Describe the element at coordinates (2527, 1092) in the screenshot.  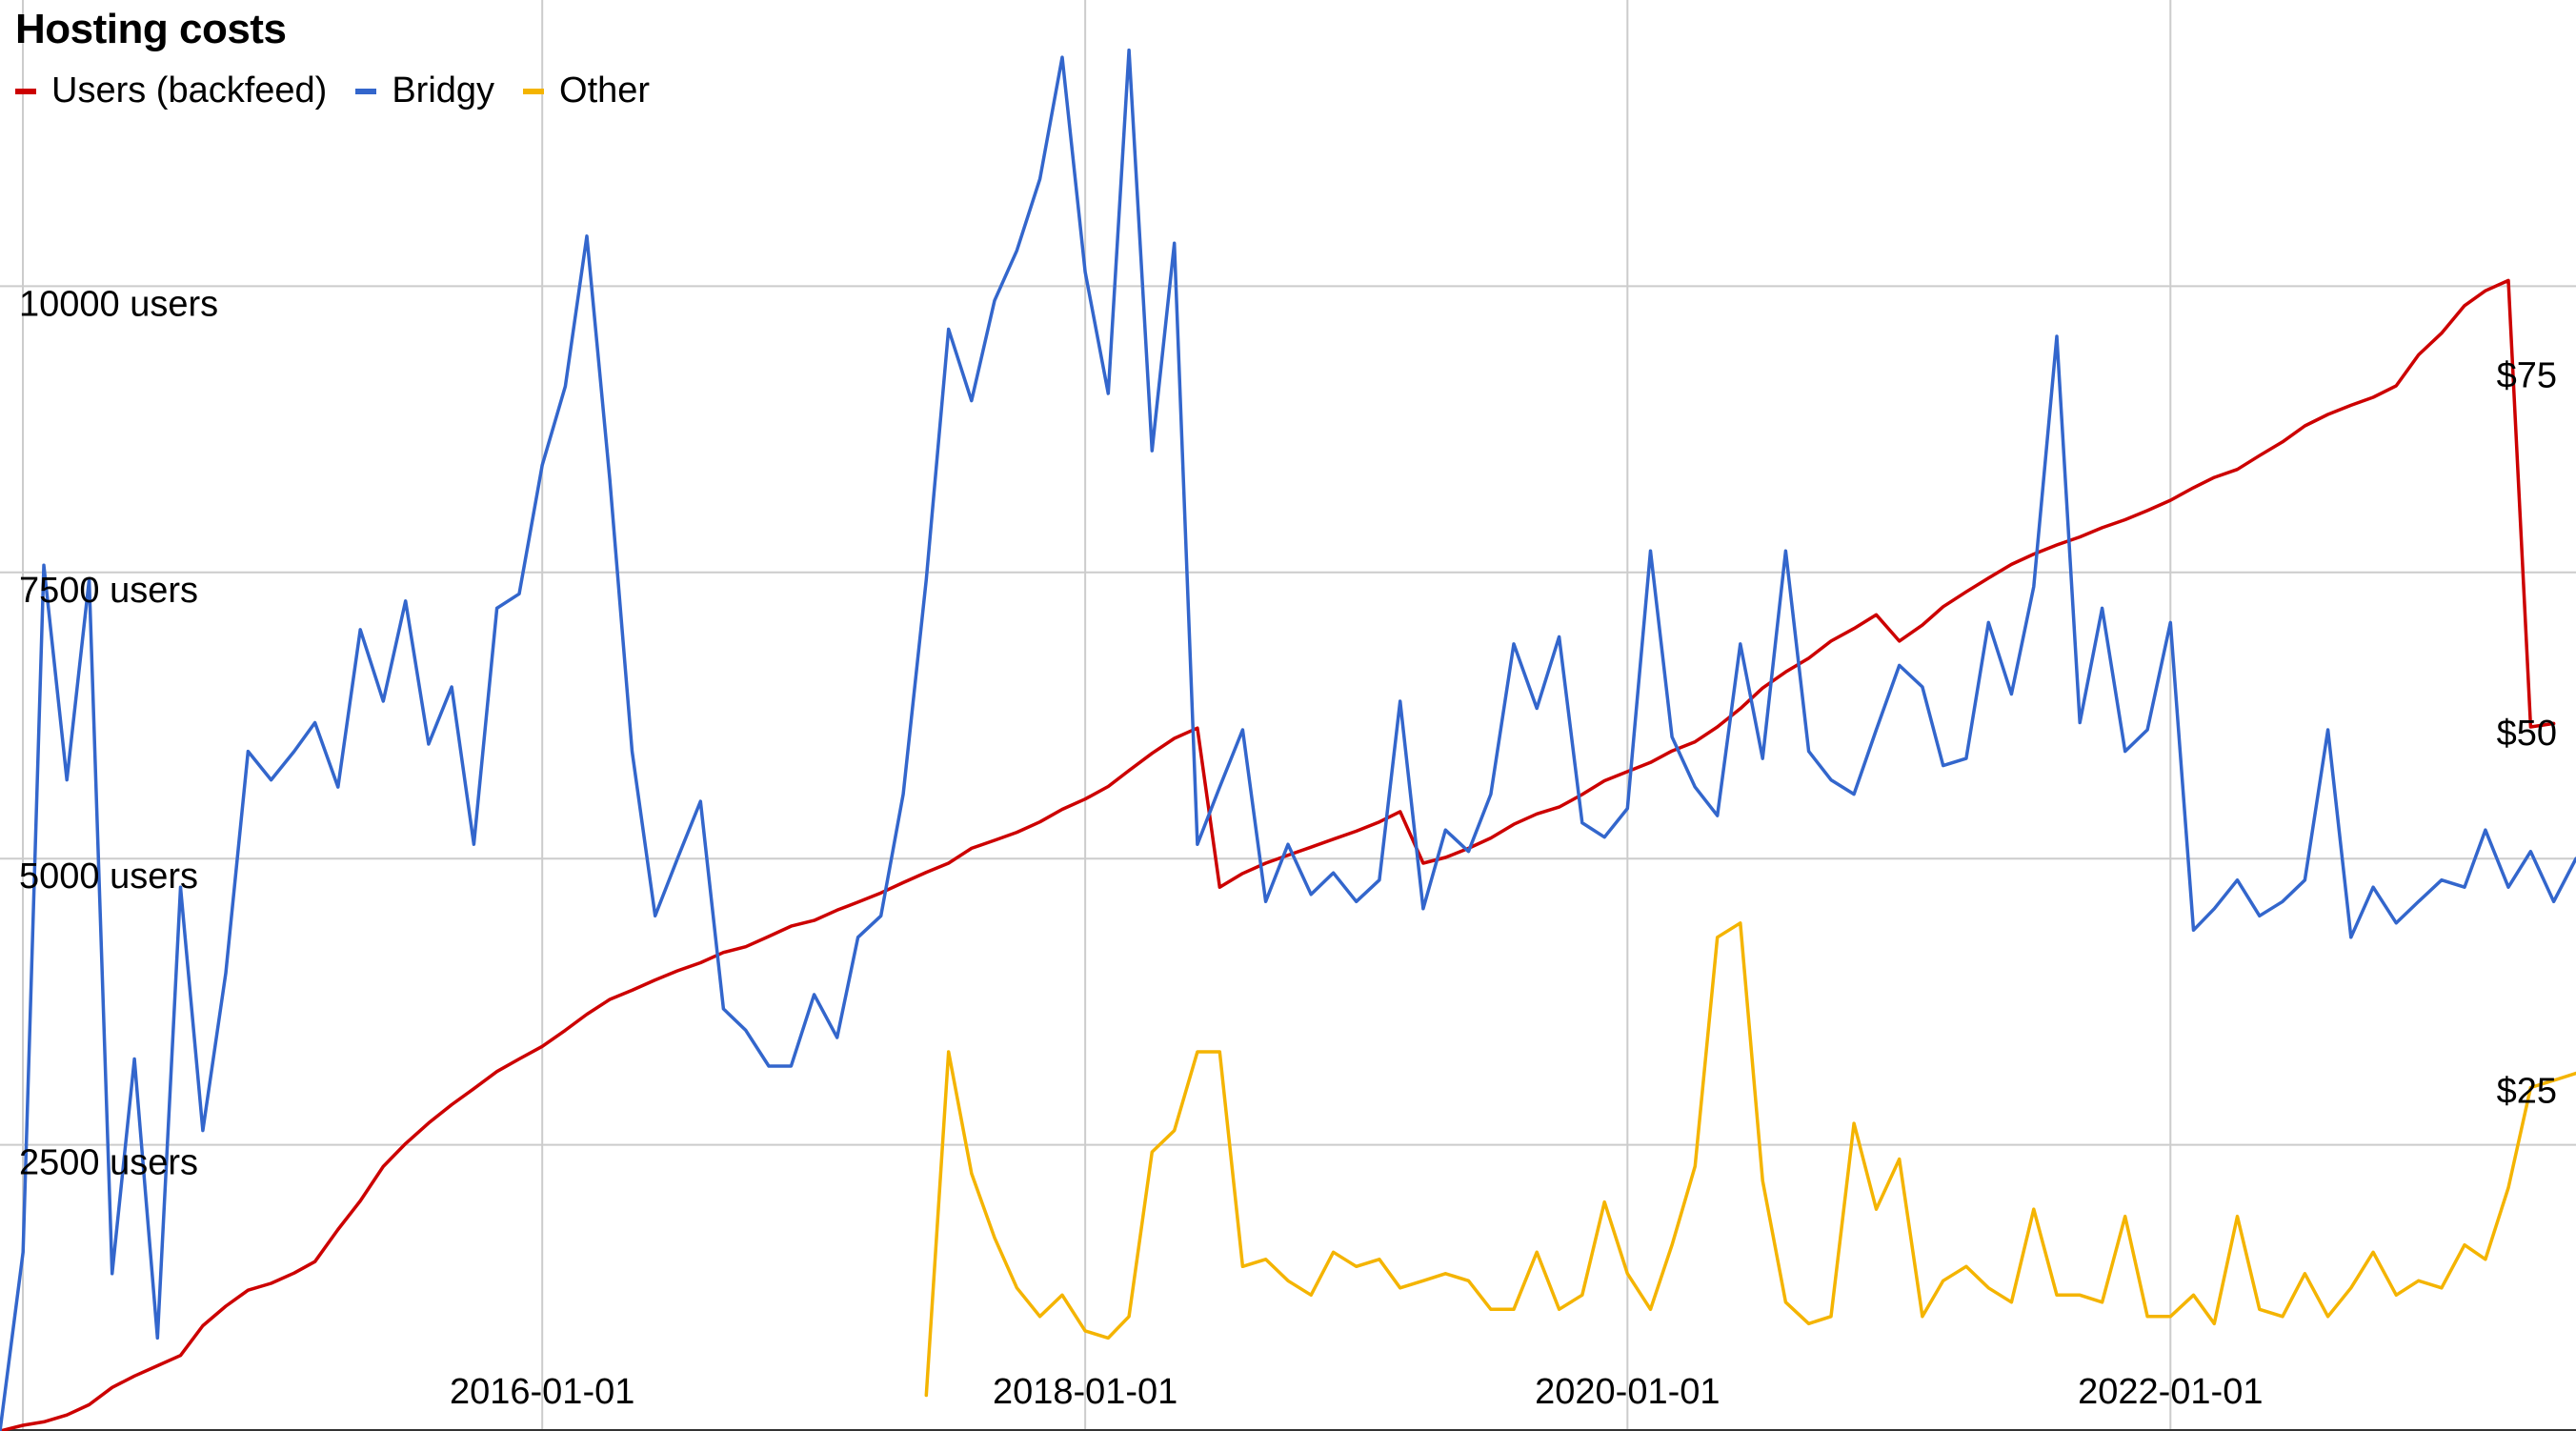
I see `y-right-tick-label-0: $25` at that location.